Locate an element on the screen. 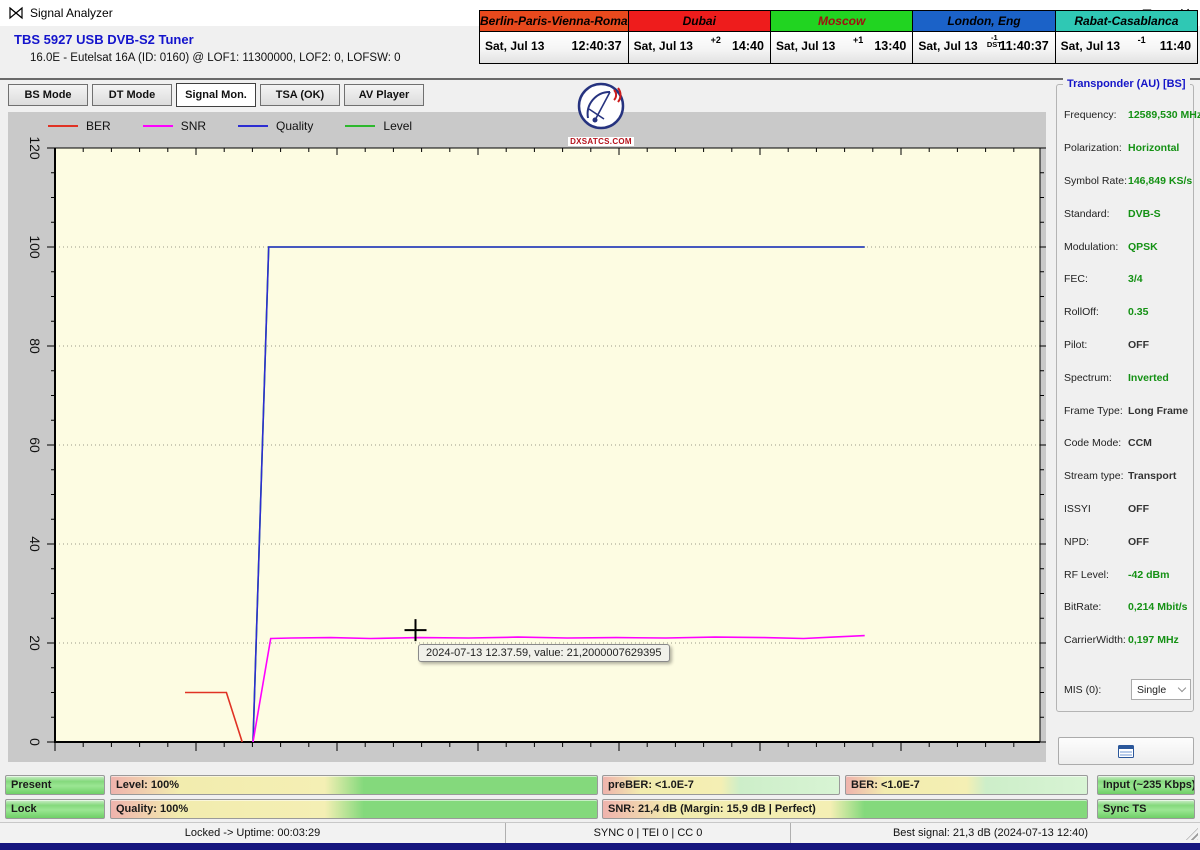 The height and width of the screenshot is (850, 1200). transponder-row: Spectrum: Inverted is located at coordinates (1125, 377).